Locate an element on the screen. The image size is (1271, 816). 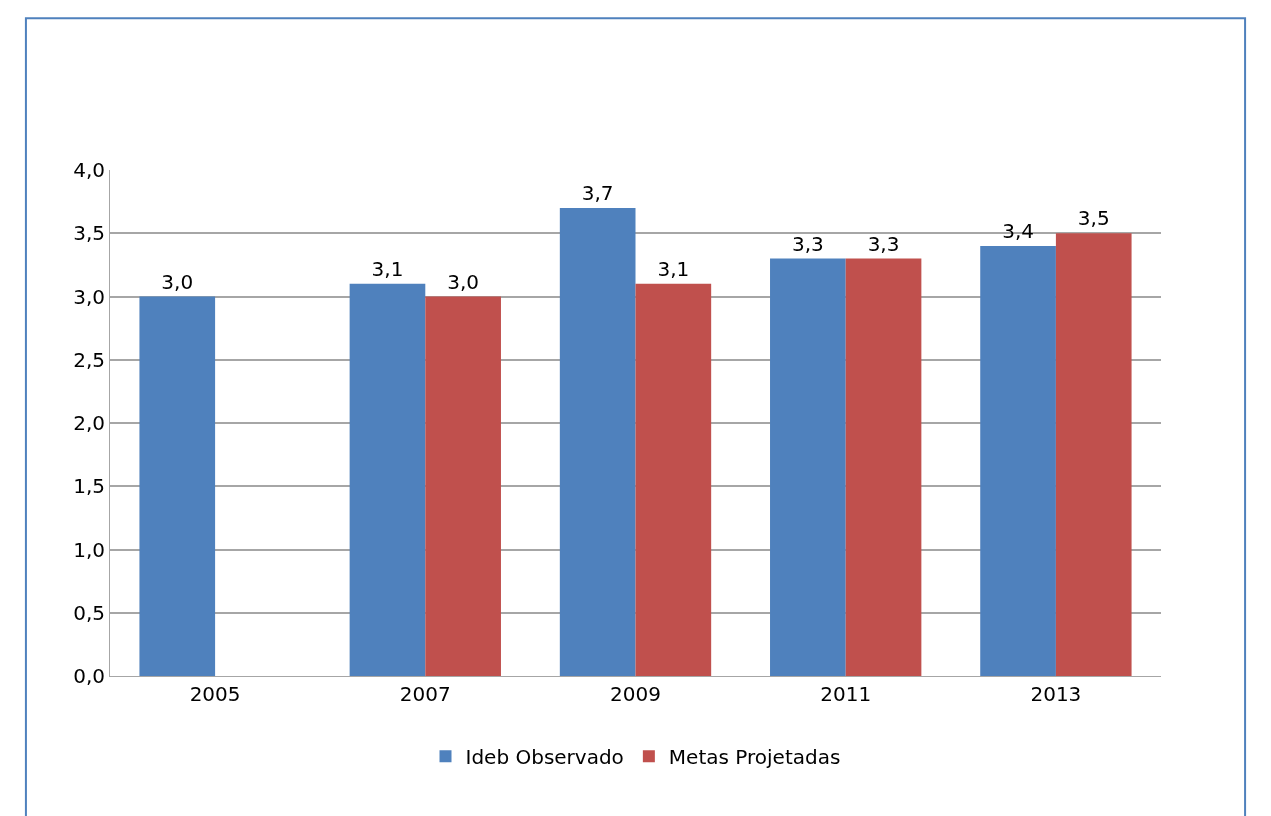
y-tick-label: 0,5 is located at coordinates (89, 612).